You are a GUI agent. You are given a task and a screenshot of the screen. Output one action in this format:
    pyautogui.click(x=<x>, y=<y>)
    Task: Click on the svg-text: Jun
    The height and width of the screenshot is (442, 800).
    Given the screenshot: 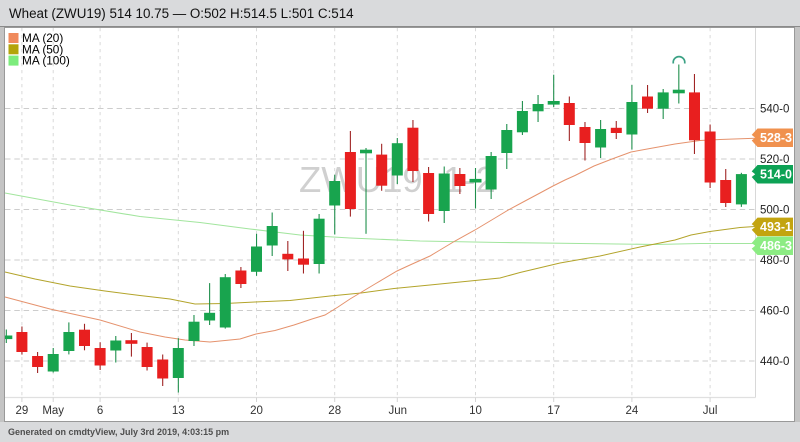 What is the action you would take?
    pyautogui.click(x=398, y=411)
    